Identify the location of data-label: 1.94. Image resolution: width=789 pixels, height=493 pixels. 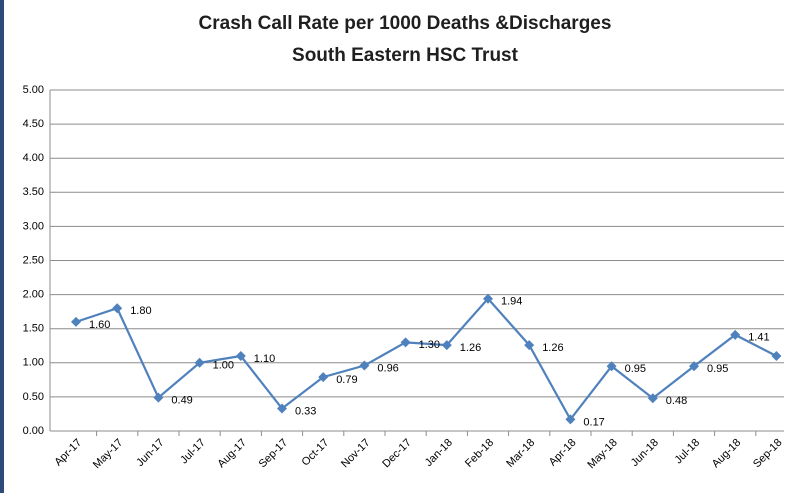
(511, 302).